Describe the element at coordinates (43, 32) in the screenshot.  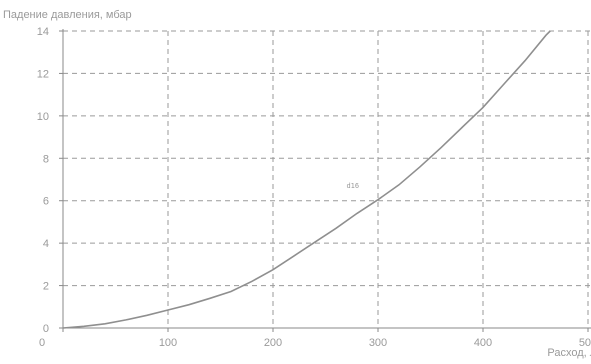
I see `y-tick-label-14: 14` at that location.